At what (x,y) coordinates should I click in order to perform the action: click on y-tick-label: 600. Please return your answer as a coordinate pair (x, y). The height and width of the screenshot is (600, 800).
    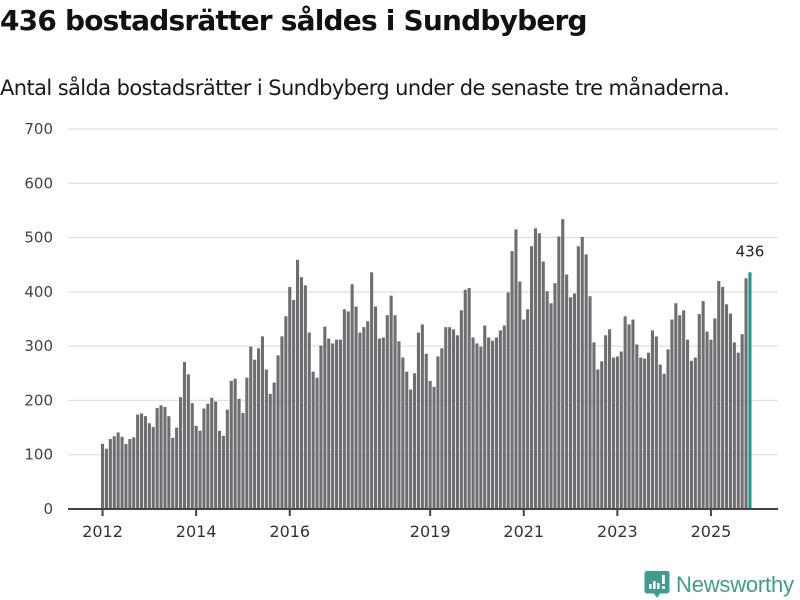
    Looking at the image, I should click on (38, 183).